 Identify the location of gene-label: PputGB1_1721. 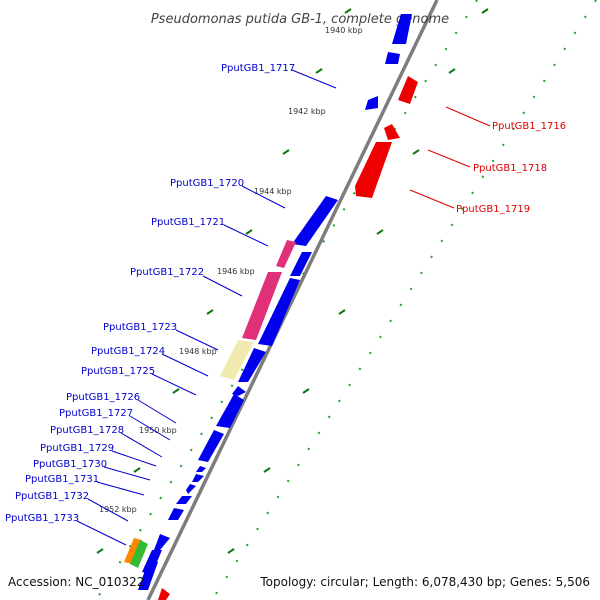
(188, 222).